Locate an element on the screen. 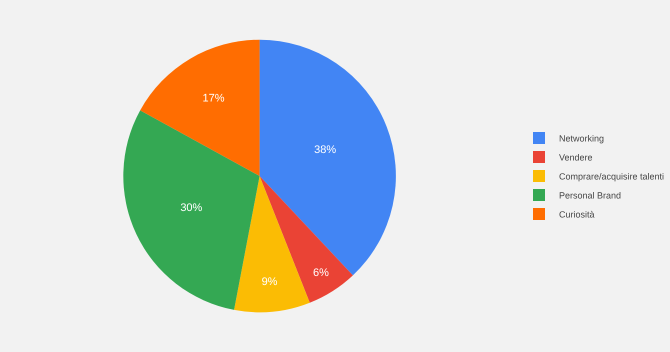  legend-label: Networking is located at coordinates (581, 139).